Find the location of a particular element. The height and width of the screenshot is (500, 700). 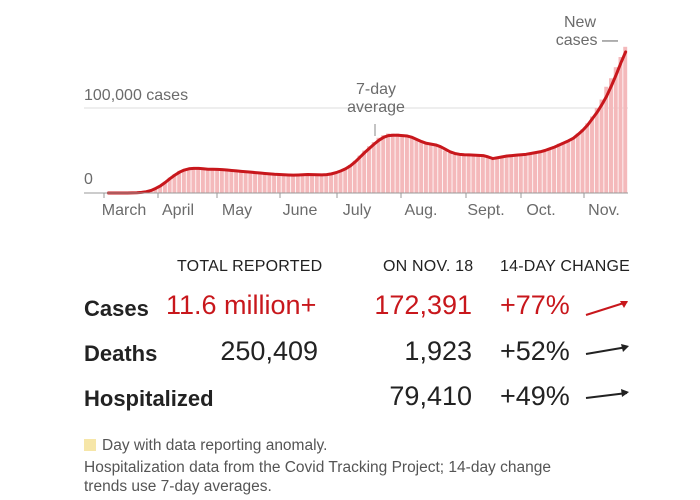

deaths-change: +52% is located at coordinates (535, 351).